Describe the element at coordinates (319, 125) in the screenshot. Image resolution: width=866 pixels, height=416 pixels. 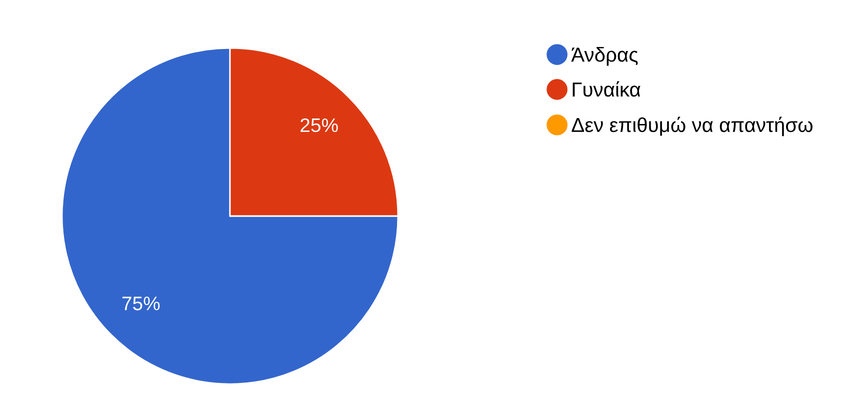
I see `data-label: 25%` at that location.